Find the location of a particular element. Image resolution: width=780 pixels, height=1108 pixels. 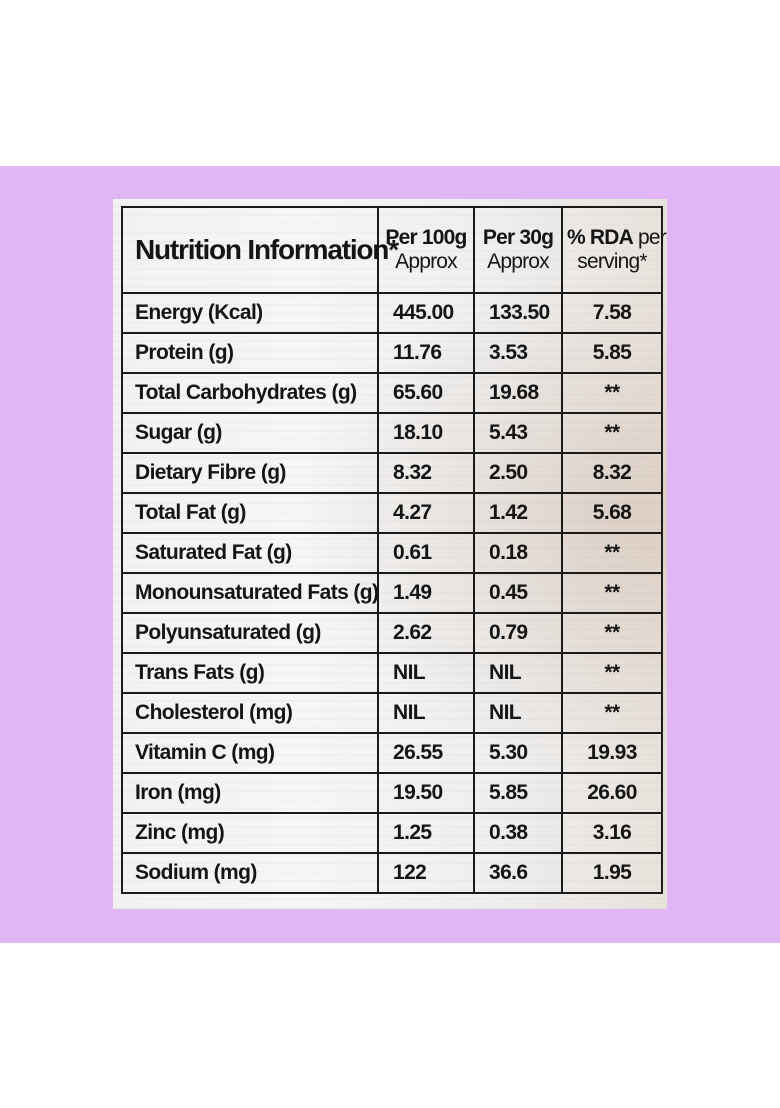

per-30g-value: 5.30 is located at coordinates (518, 753).